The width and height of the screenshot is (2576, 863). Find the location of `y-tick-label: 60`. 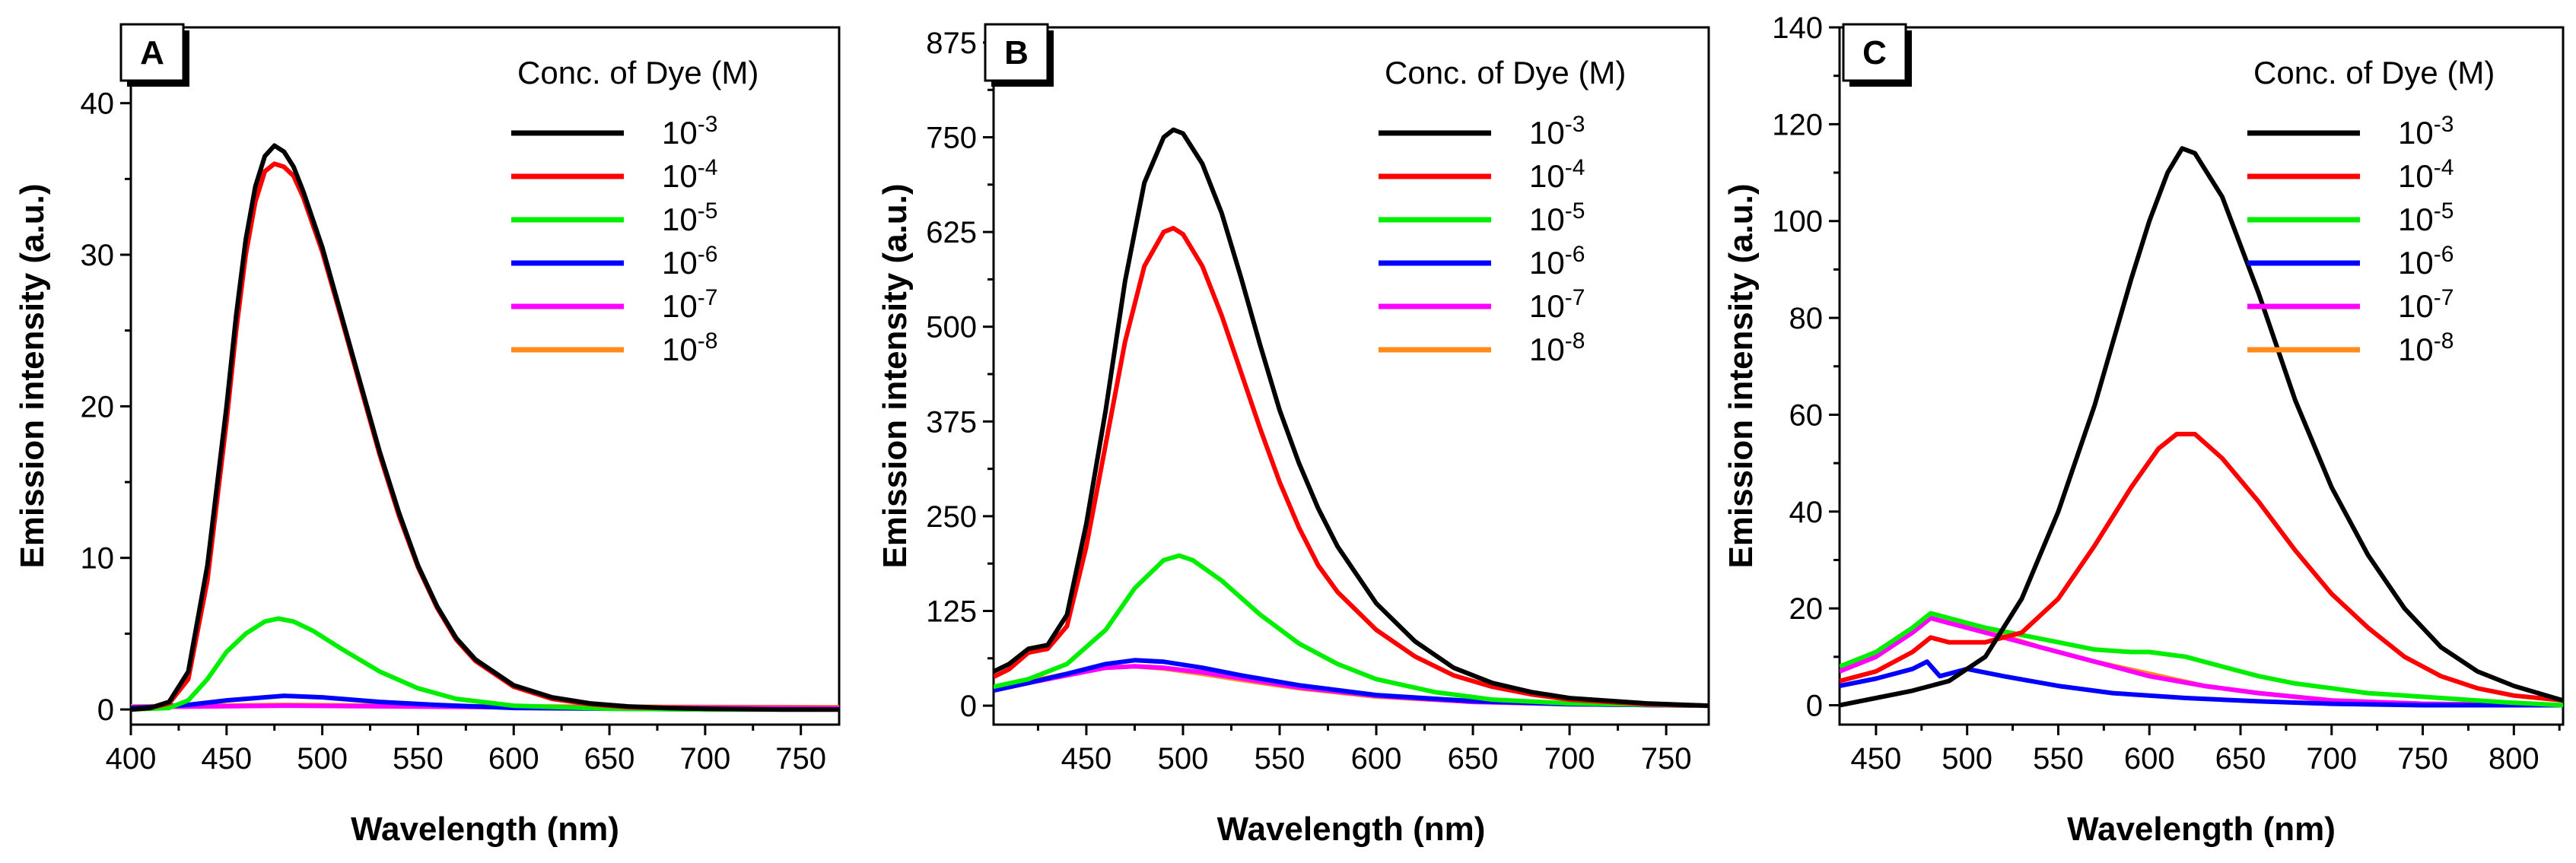

y-tick-label: 60 is located at coordinates (1807, 415).